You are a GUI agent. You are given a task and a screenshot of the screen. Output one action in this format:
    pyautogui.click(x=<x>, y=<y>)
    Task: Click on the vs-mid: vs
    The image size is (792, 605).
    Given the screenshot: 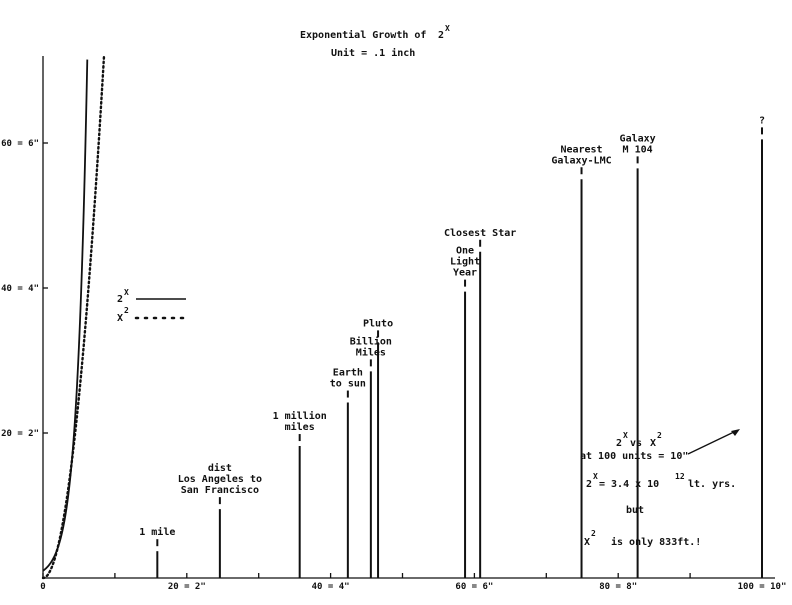 What is the action you would take?
    pyautogui.click(x=636, y=443)
    